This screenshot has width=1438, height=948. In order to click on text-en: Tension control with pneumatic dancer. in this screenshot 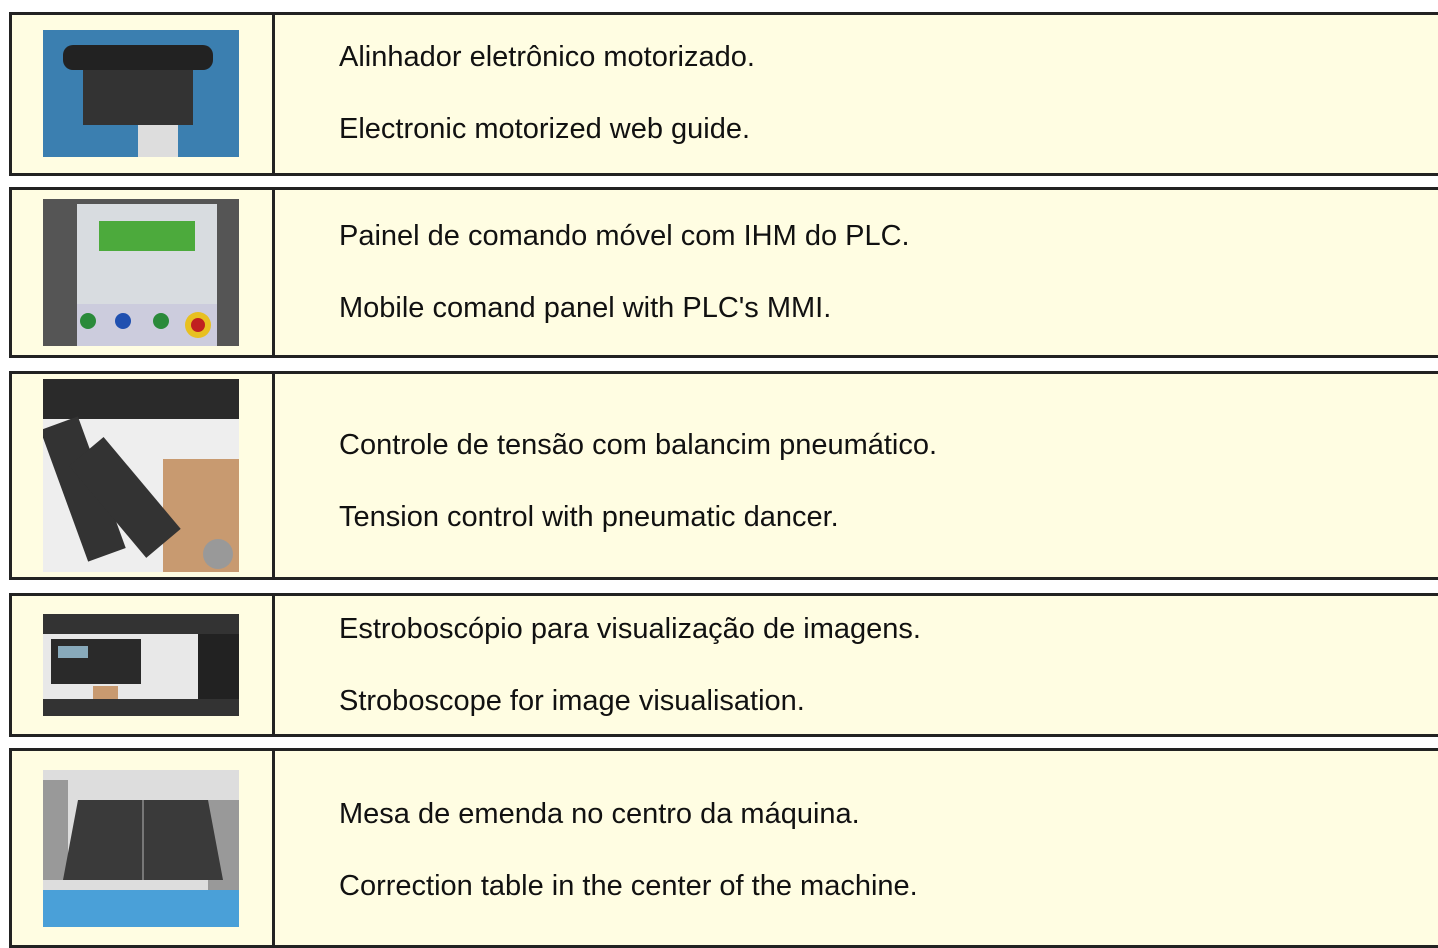, I will do `click(589, 517)`.